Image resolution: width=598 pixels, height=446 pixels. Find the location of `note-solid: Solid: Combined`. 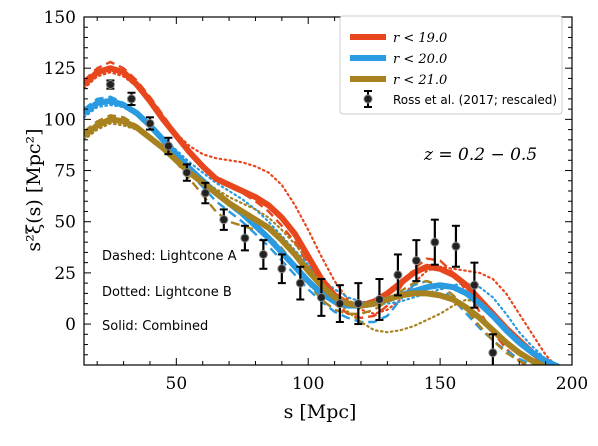

note-solid: Solid: Combined is located at coordinates (155, 326).